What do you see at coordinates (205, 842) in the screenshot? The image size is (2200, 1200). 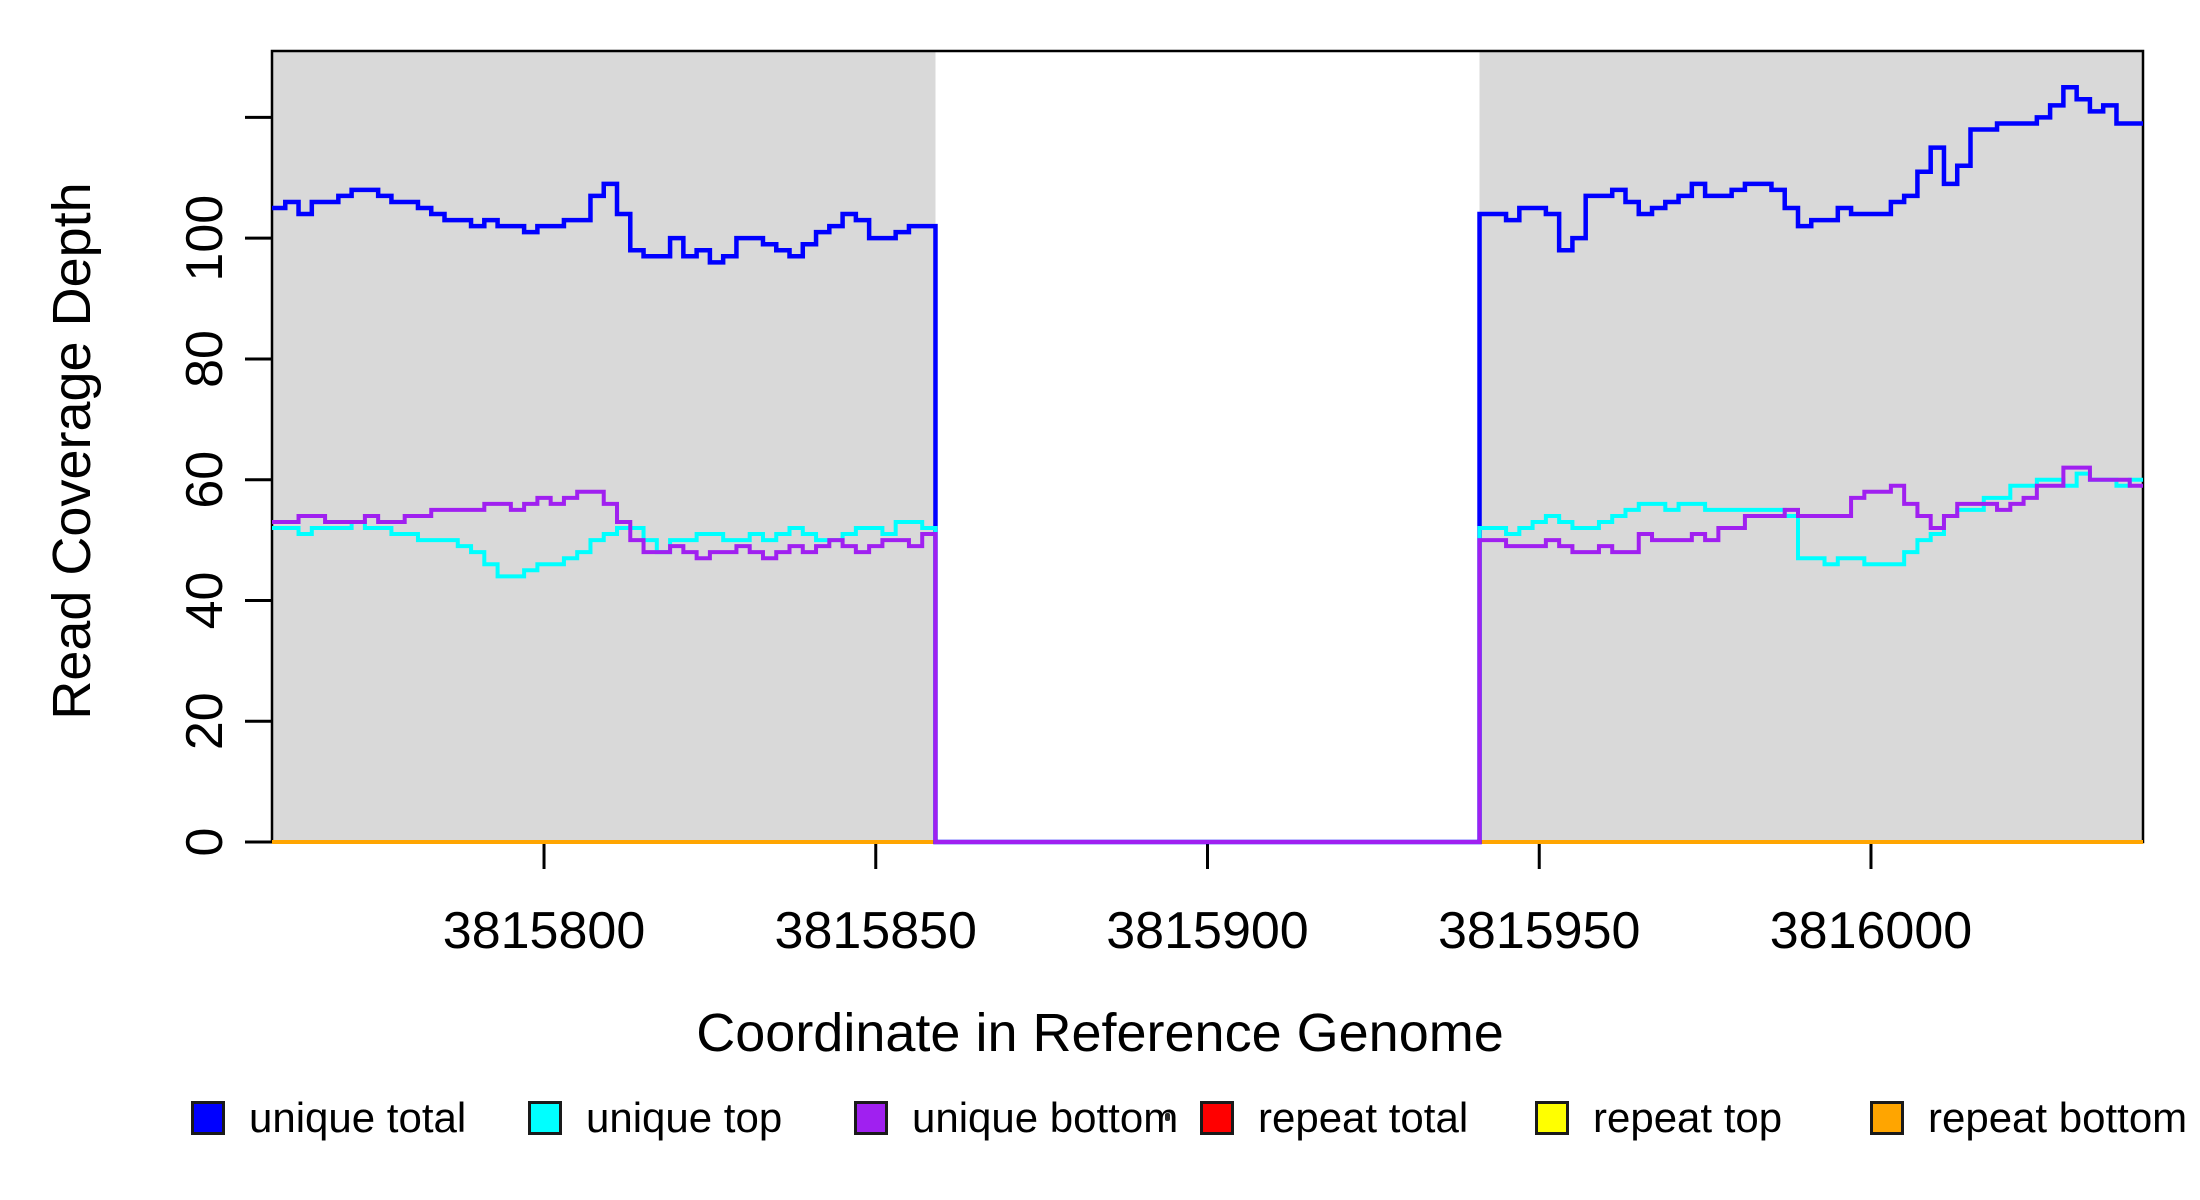 I see `y-tick-label: 0` at bounding box center [205, 842].